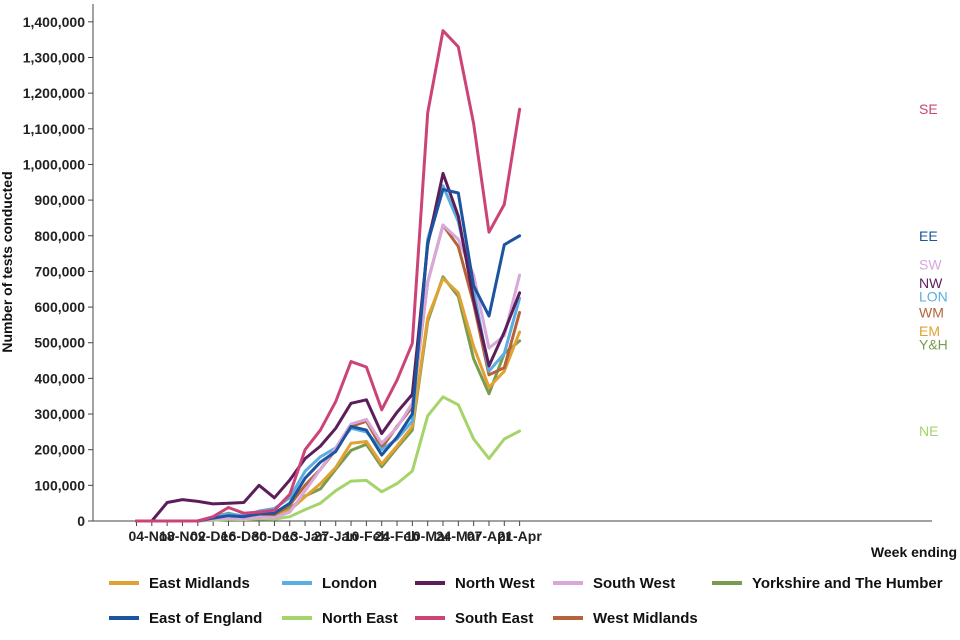 Image resolution: width=960 pixels, height=640 pixels. Describe the element at coordinates (54, 93) in the screenshot. I see `y-tick-label: 1,200,000` at that location.